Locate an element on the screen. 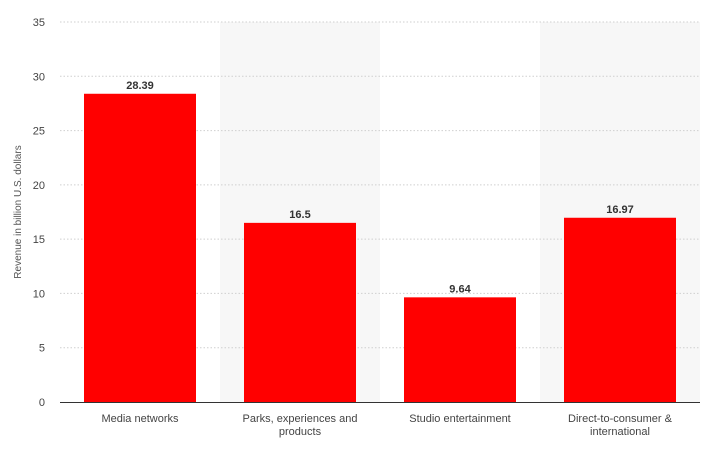 This screenshot has height=450, width=704. x-tick-label: Media networks is located at coordinates (140, 419).